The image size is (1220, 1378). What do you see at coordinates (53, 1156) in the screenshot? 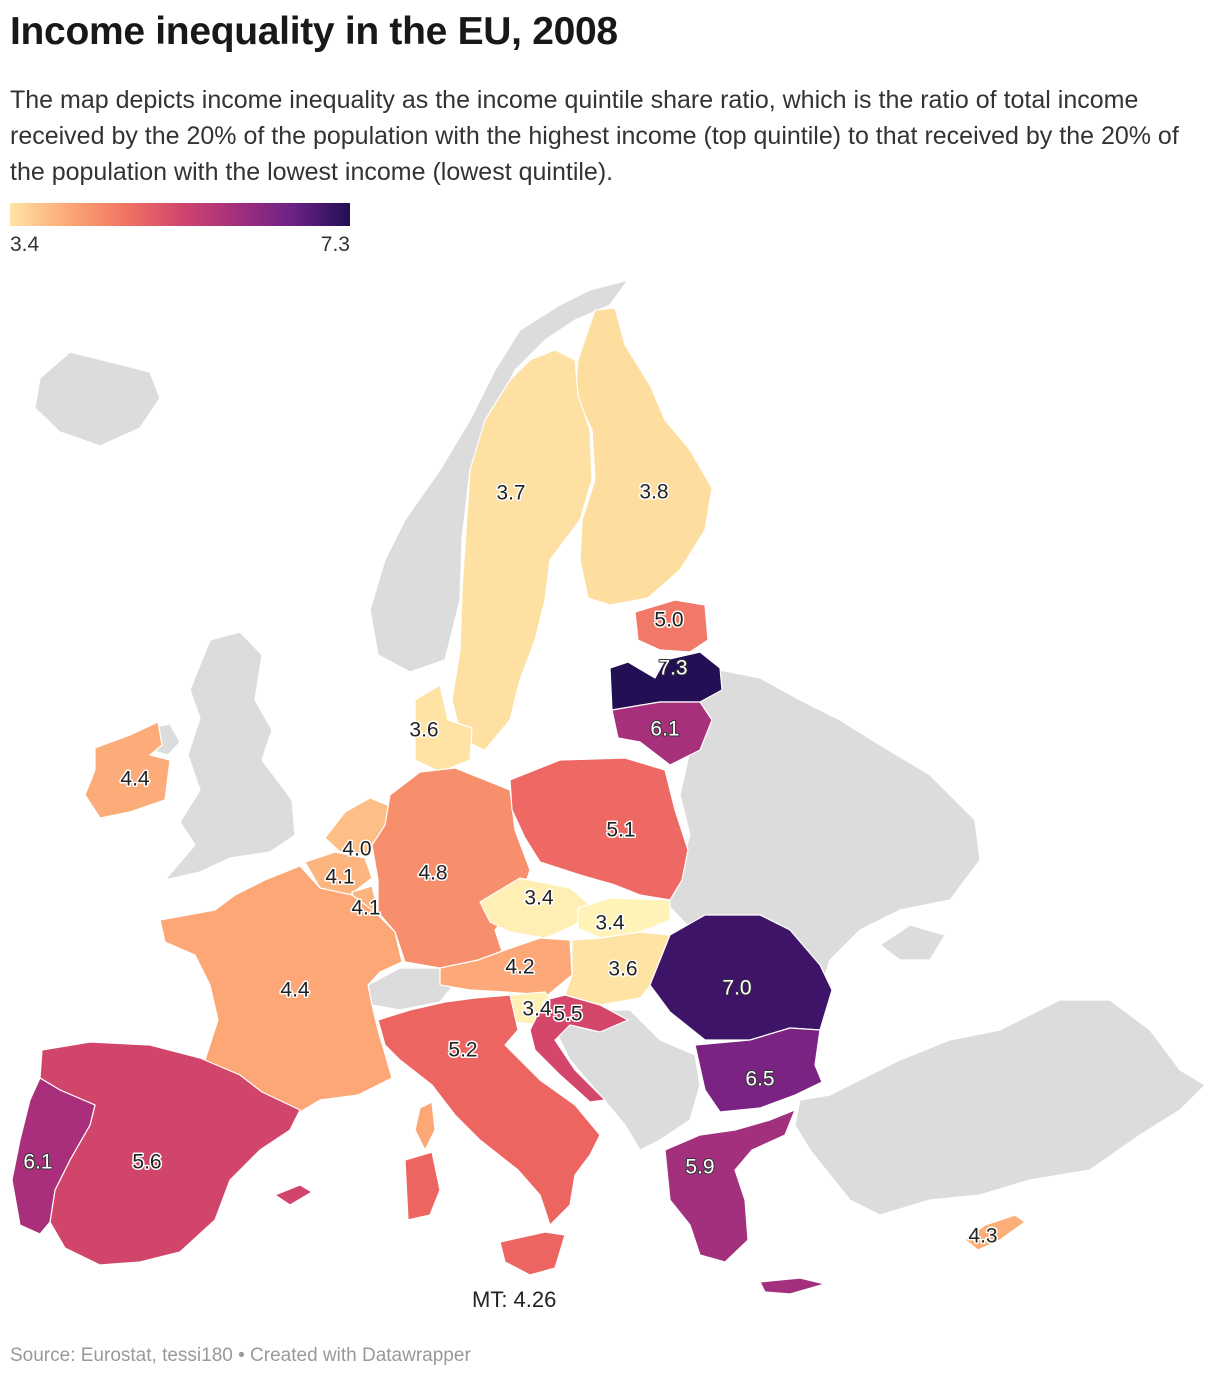
I see `portugal-shape` at bounding box center [53, 1156].